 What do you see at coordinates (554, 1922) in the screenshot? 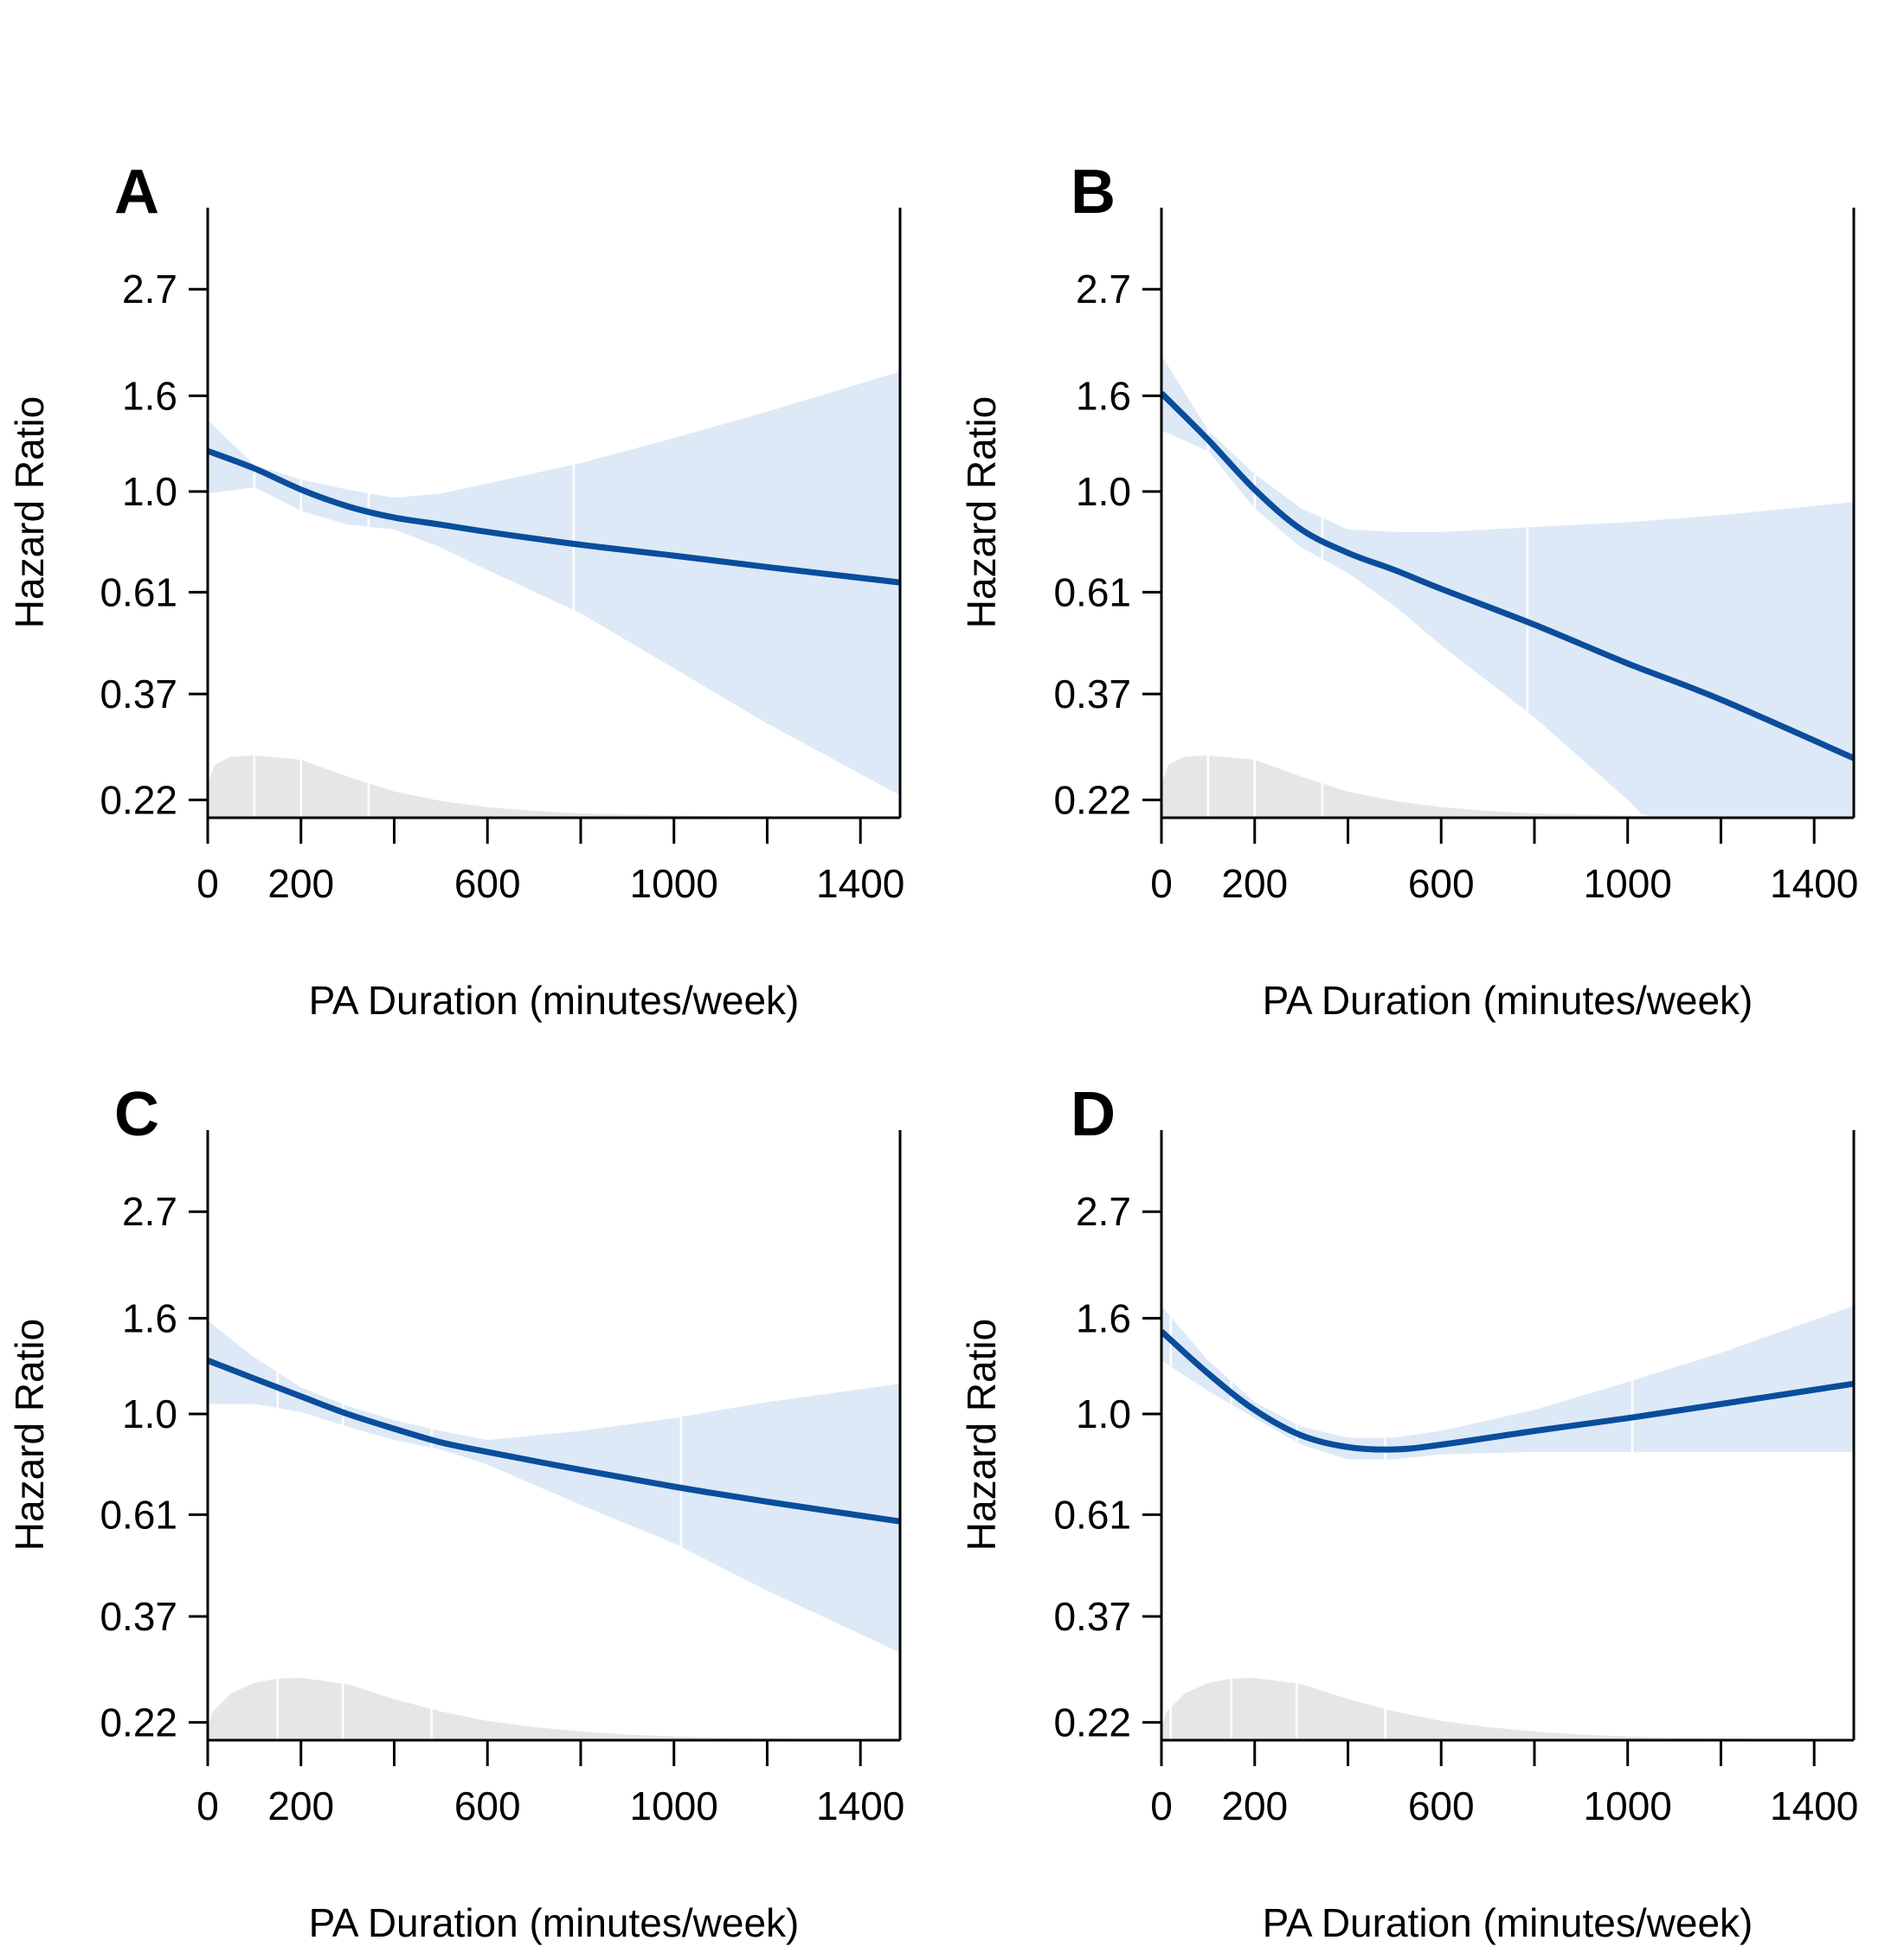
I see `x-axis-title-c: PA Duration (minutes/week)` at bounding box center [554, 1922].